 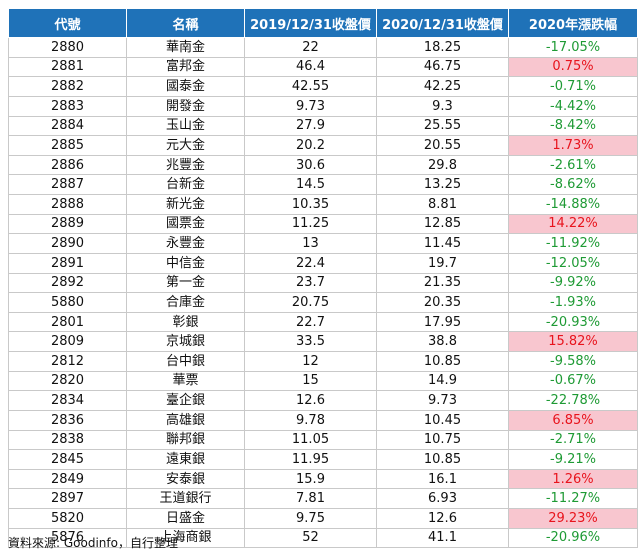 What do you see at coordinates (442, 86) in the screenshot?
I see `cell-price-2020: 42.25` at bounding box center [442, 86].